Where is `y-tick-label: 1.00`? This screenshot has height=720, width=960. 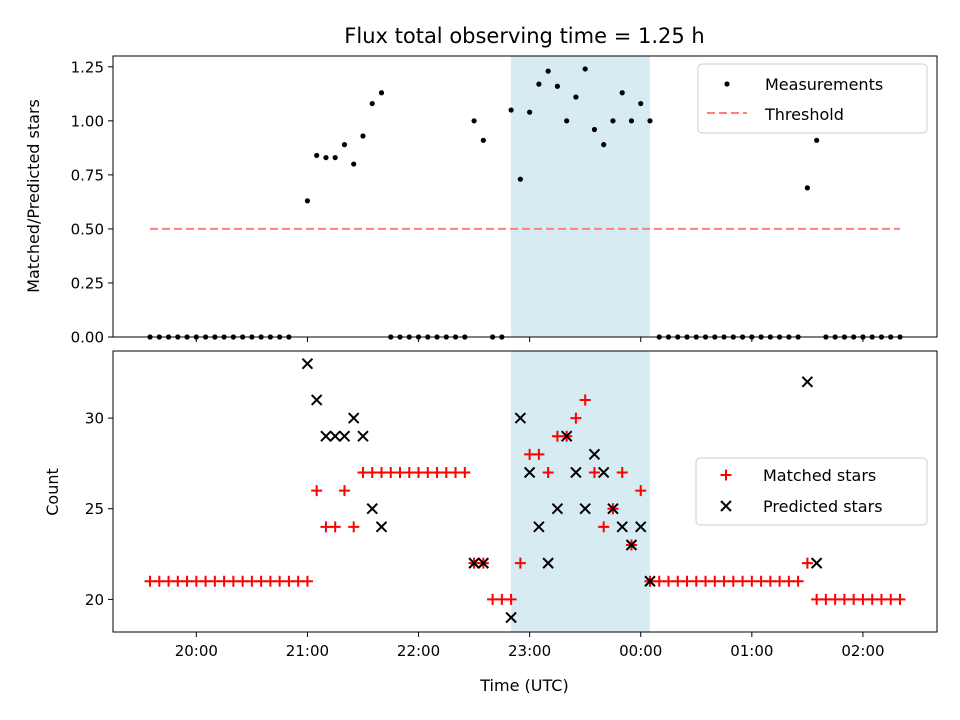
y-tick-label: 1.00 is located at coordinates (87, 121).